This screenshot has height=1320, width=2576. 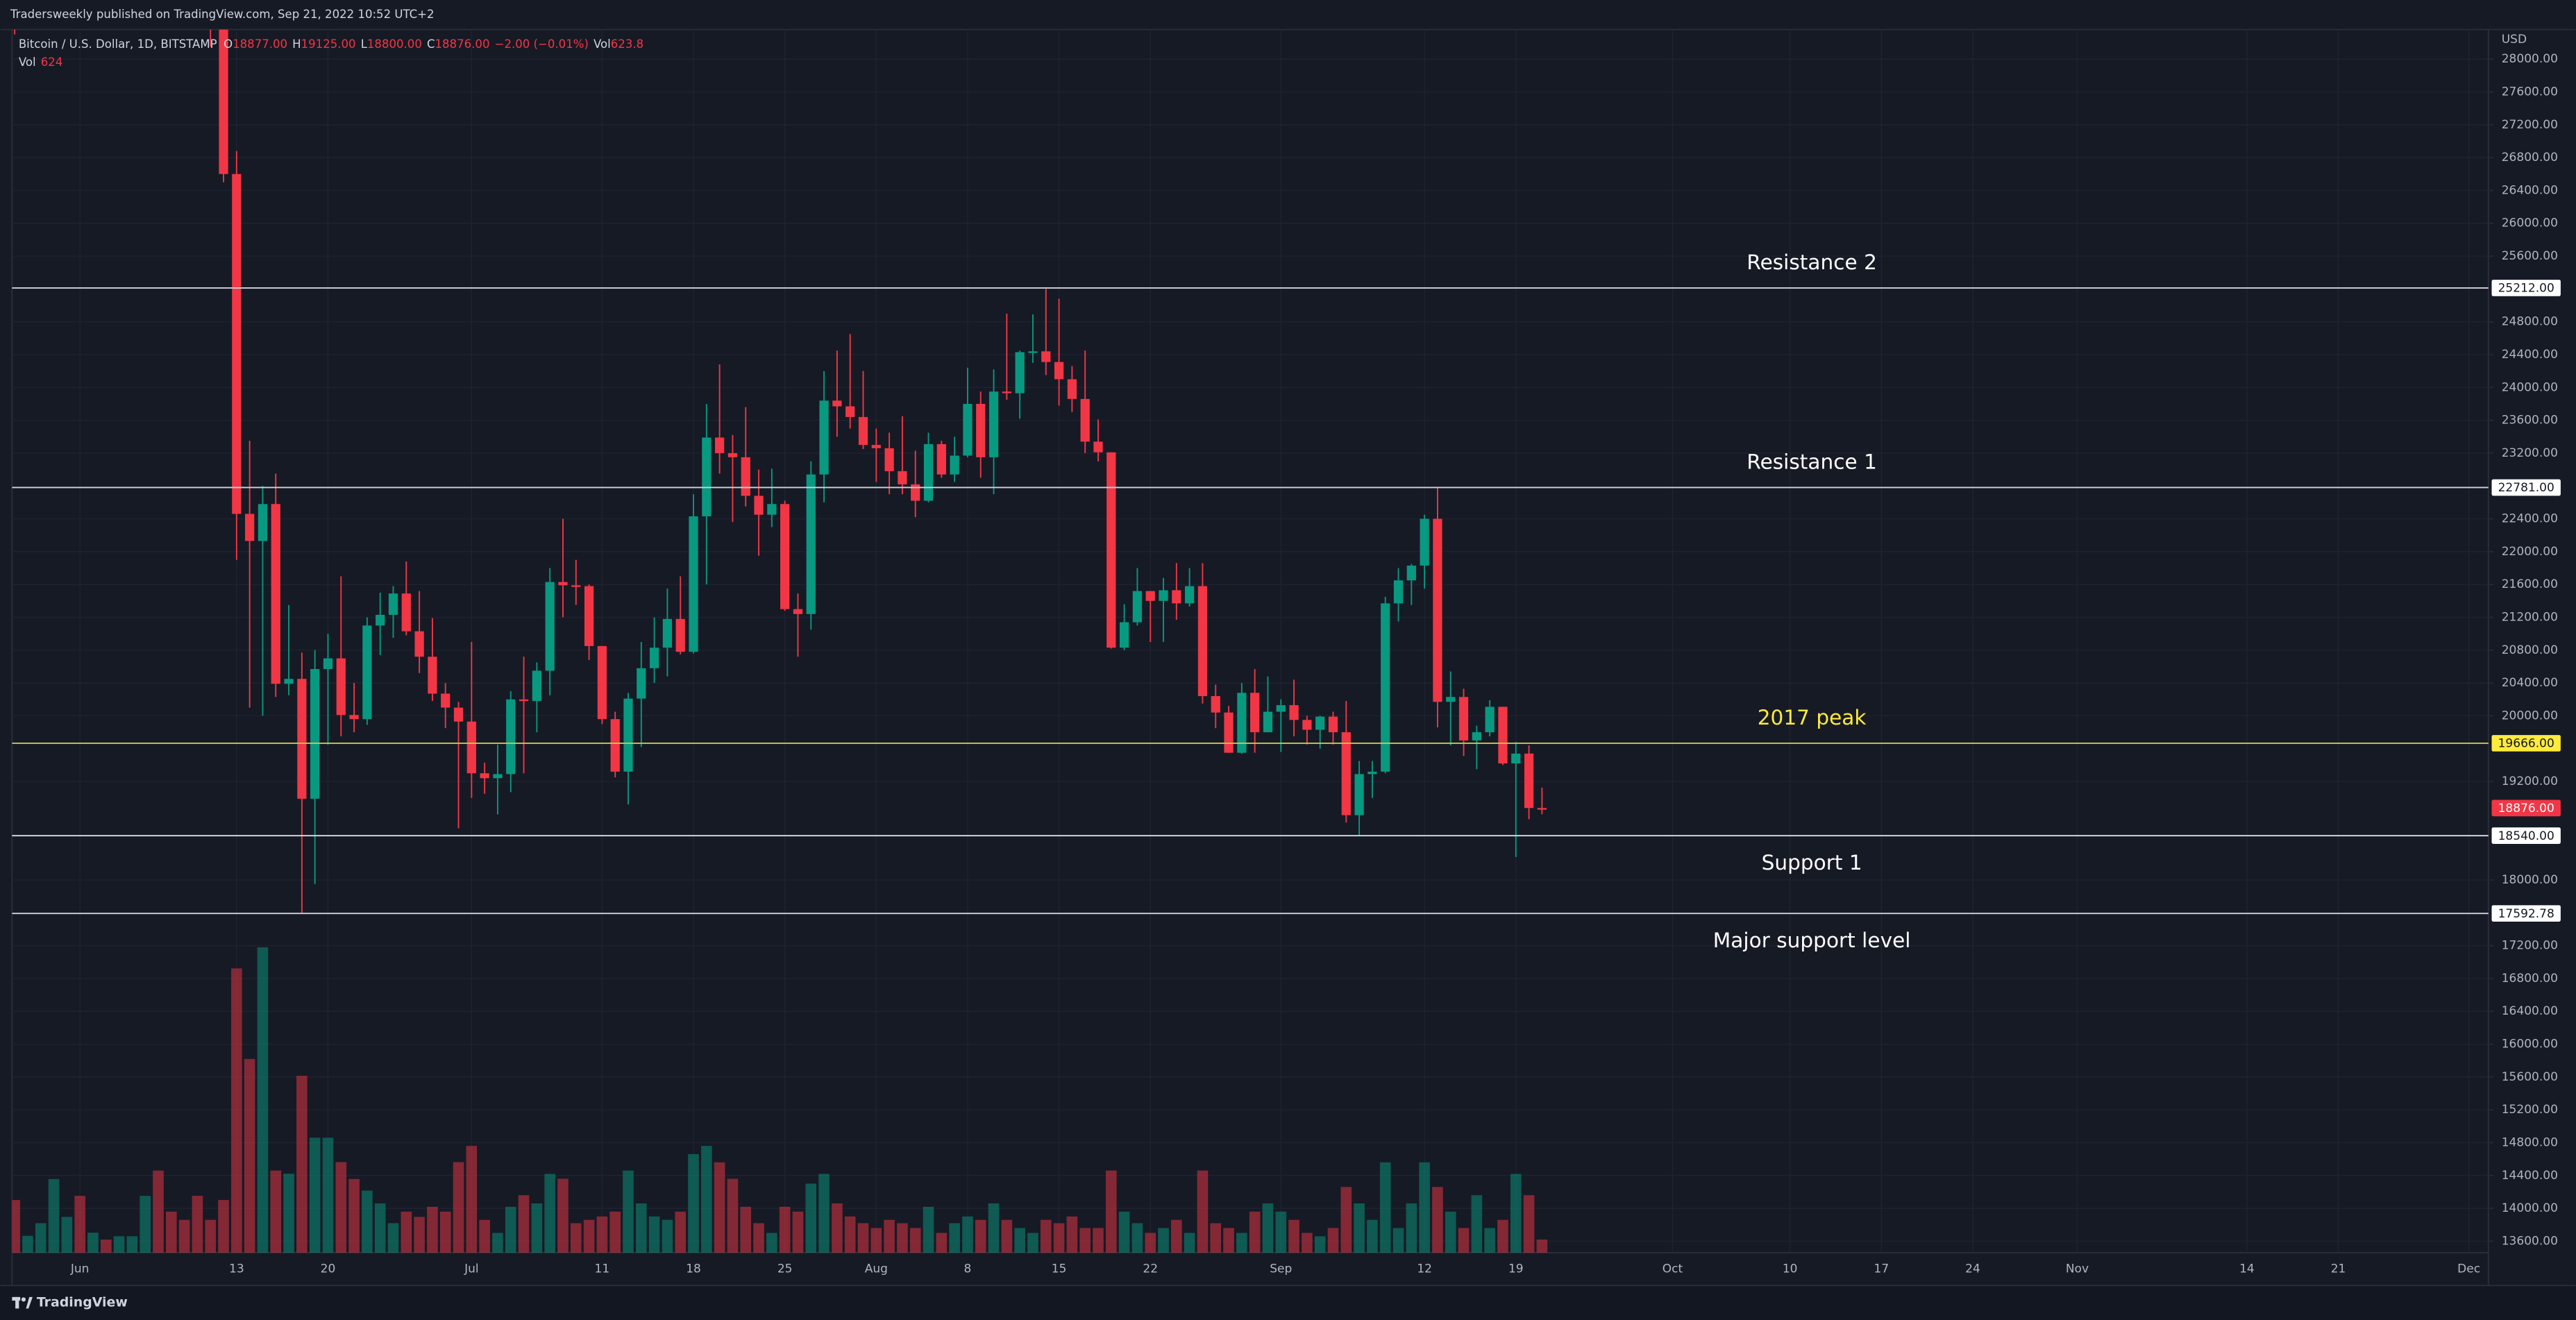 I want to click on y-tick-label: 16400.00, so click(x=2530, y=1011).